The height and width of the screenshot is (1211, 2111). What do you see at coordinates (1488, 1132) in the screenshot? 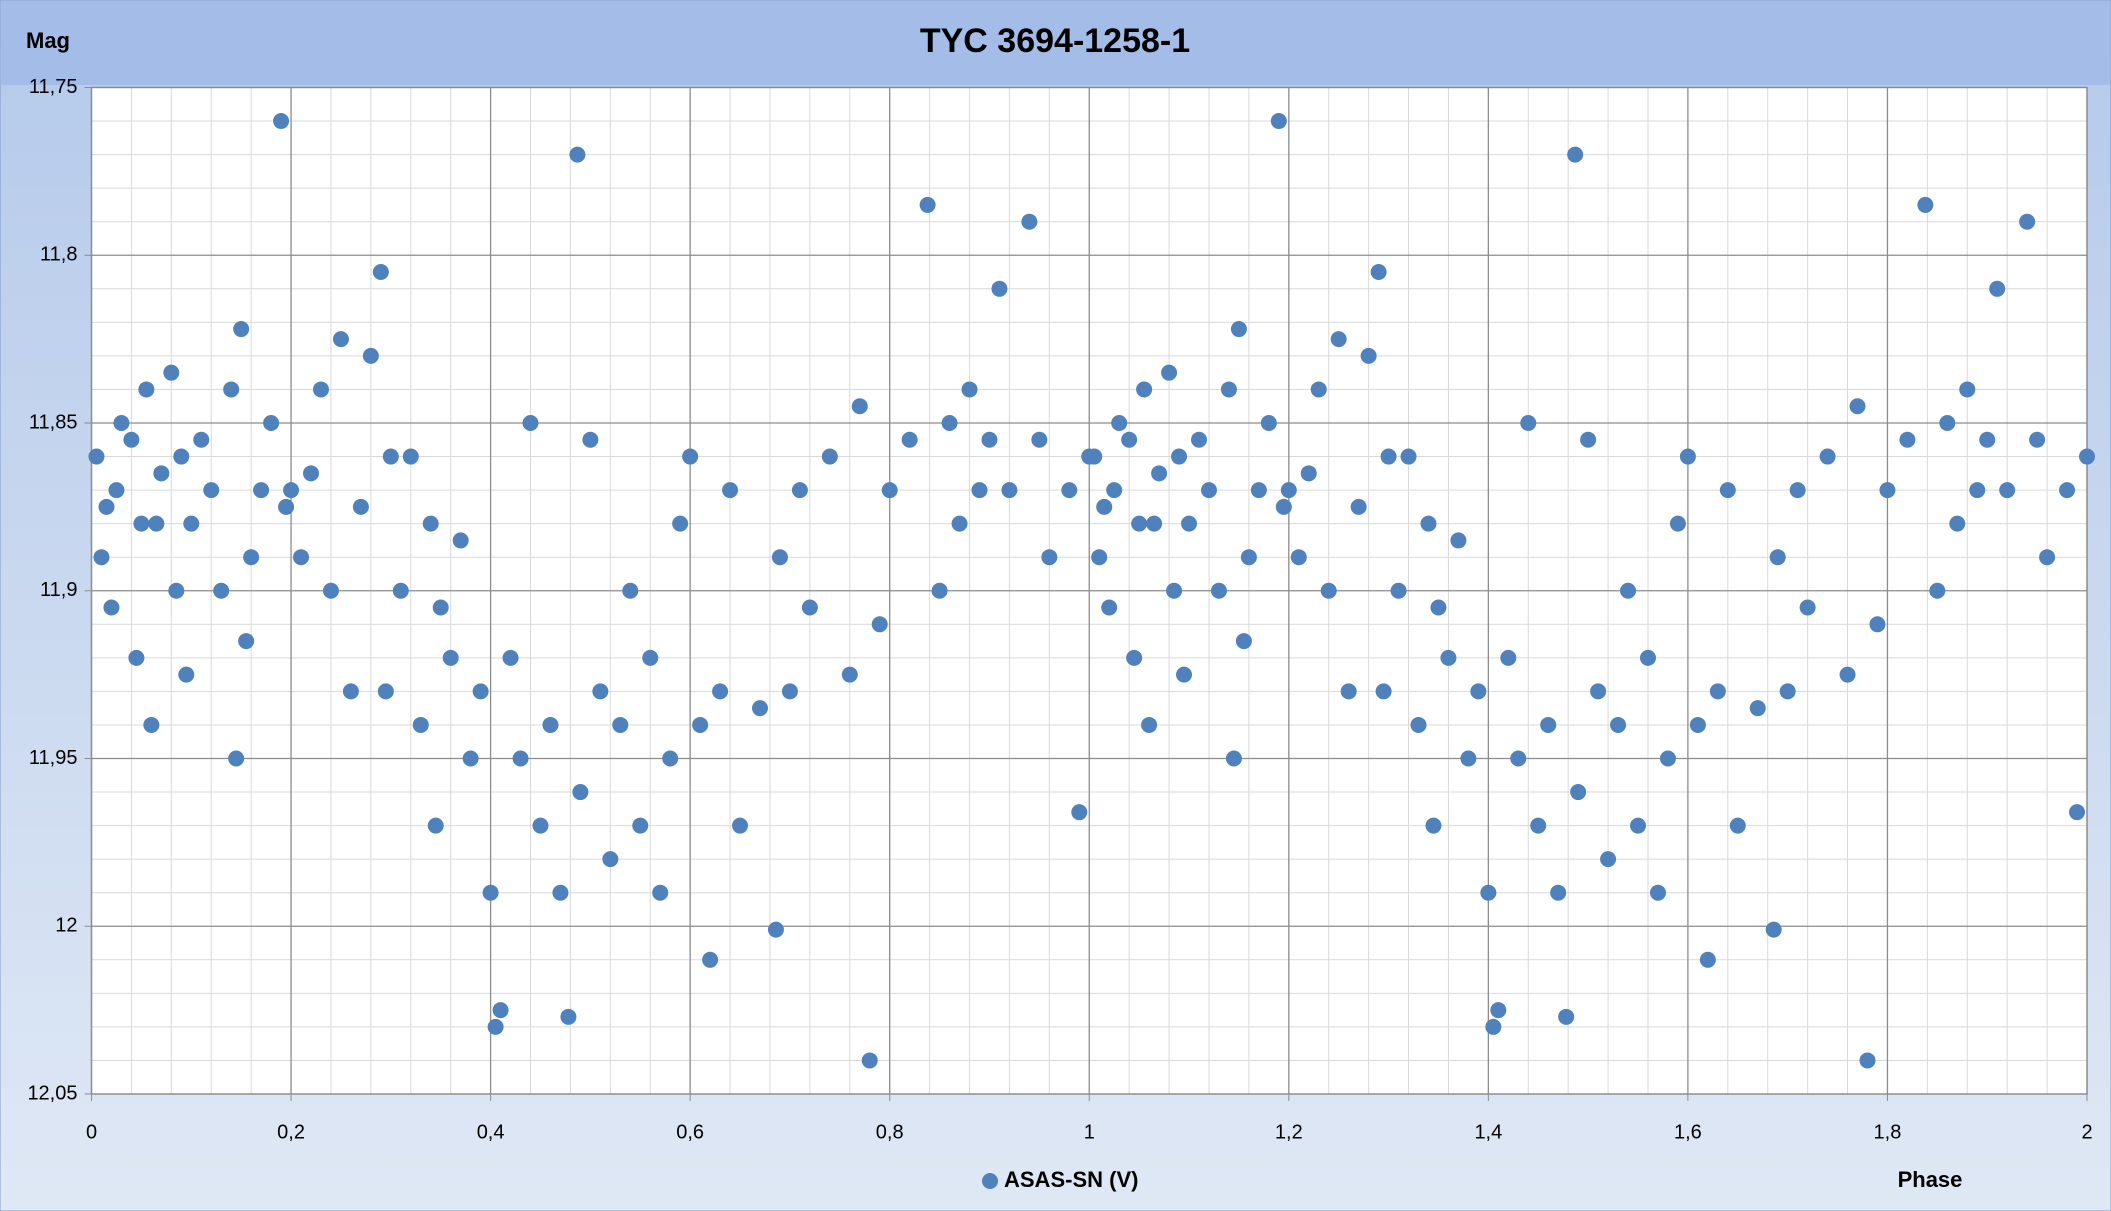
I see `x-tick-label: 1,4` at bounding box center [1488, 1132].